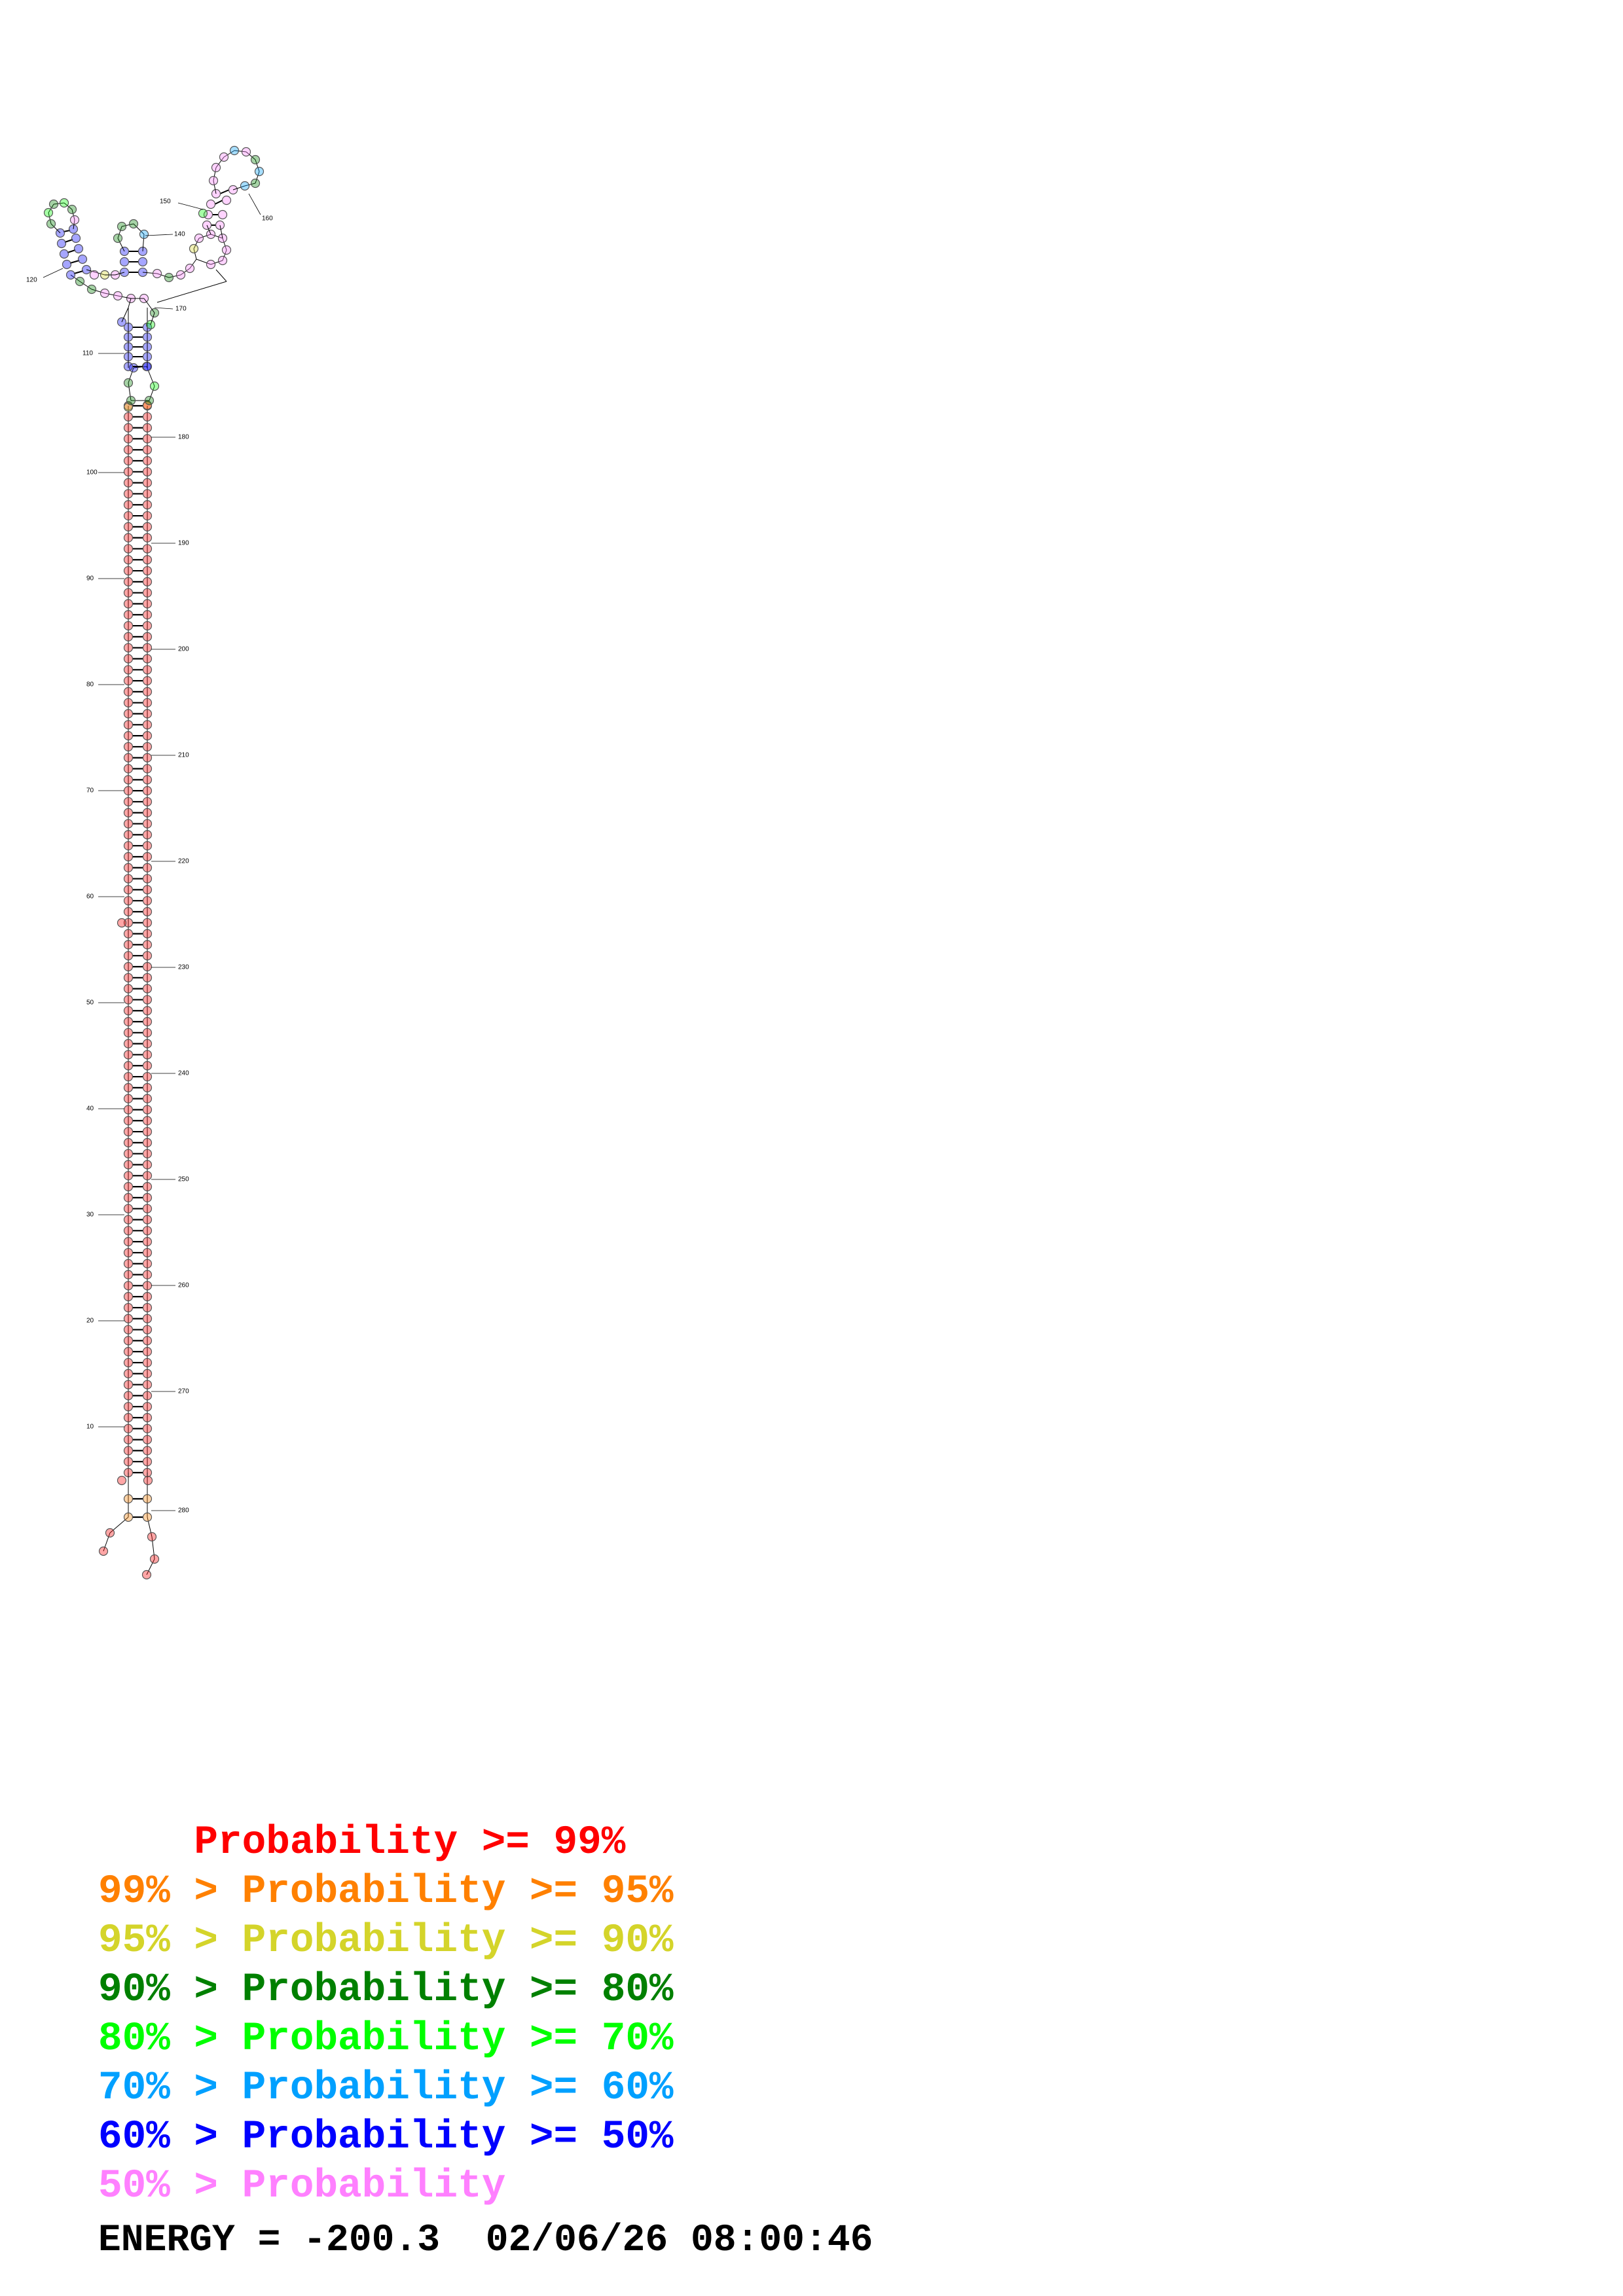  I want to click on legend-item-p60: 70% > Probability >= 60%, so click(386, 2088).